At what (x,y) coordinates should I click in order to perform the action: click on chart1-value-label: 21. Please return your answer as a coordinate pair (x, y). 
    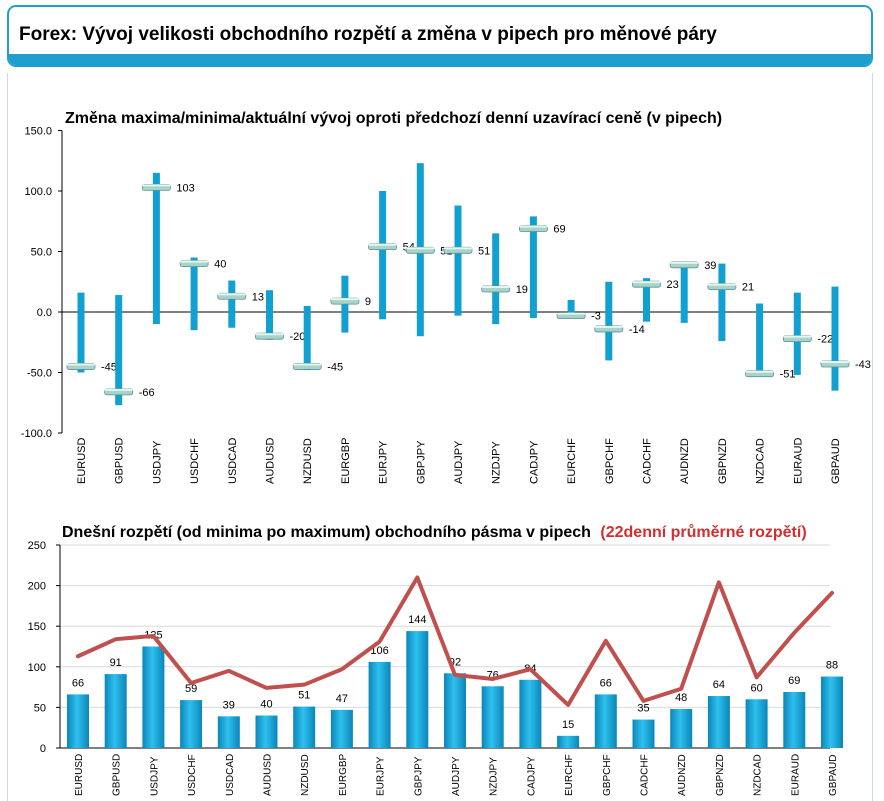
    Looking at the image, I should click on (748, 288).